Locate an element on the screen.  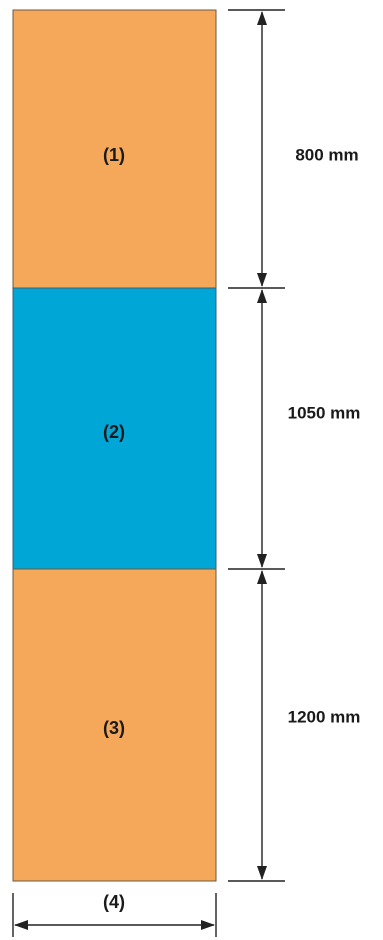
dimension-2-text: 1050 mm is located at coordinates (324, 412).